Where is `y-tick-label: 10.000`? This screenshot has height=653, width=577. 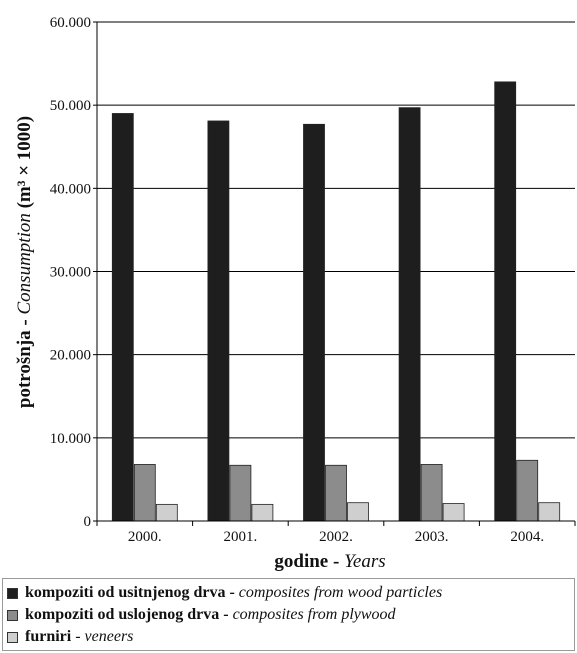
y-tick-label: 10.000 is located at coordinates (70, 439).